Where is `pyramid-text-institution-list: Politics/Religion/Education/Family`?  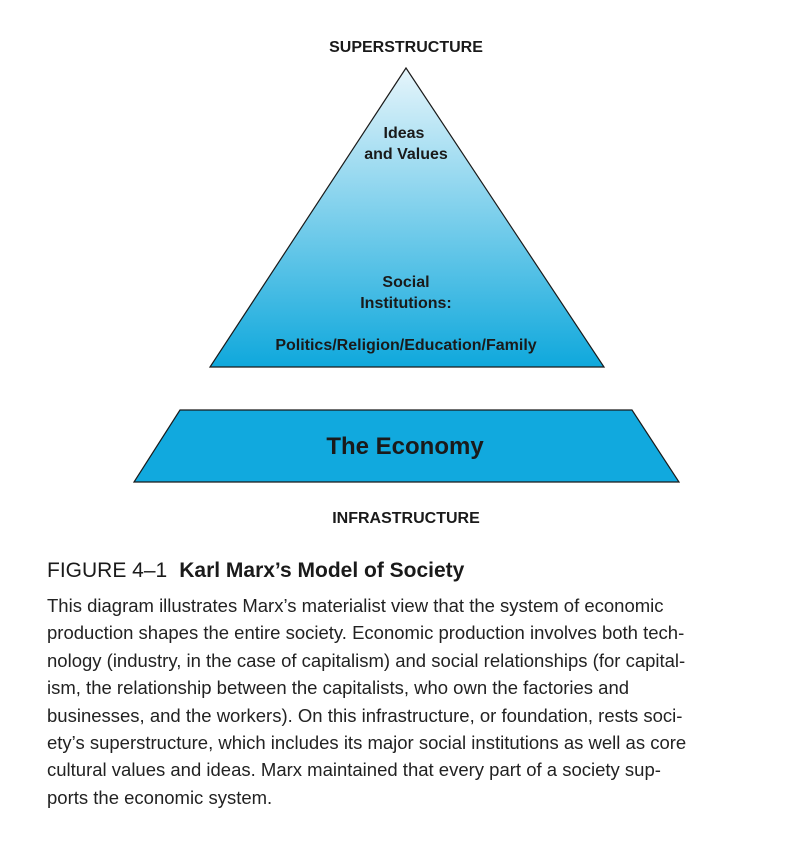 pyramid-text-institution-list: Politics/Religion/Education/Family is located at coordinates (405, 345).